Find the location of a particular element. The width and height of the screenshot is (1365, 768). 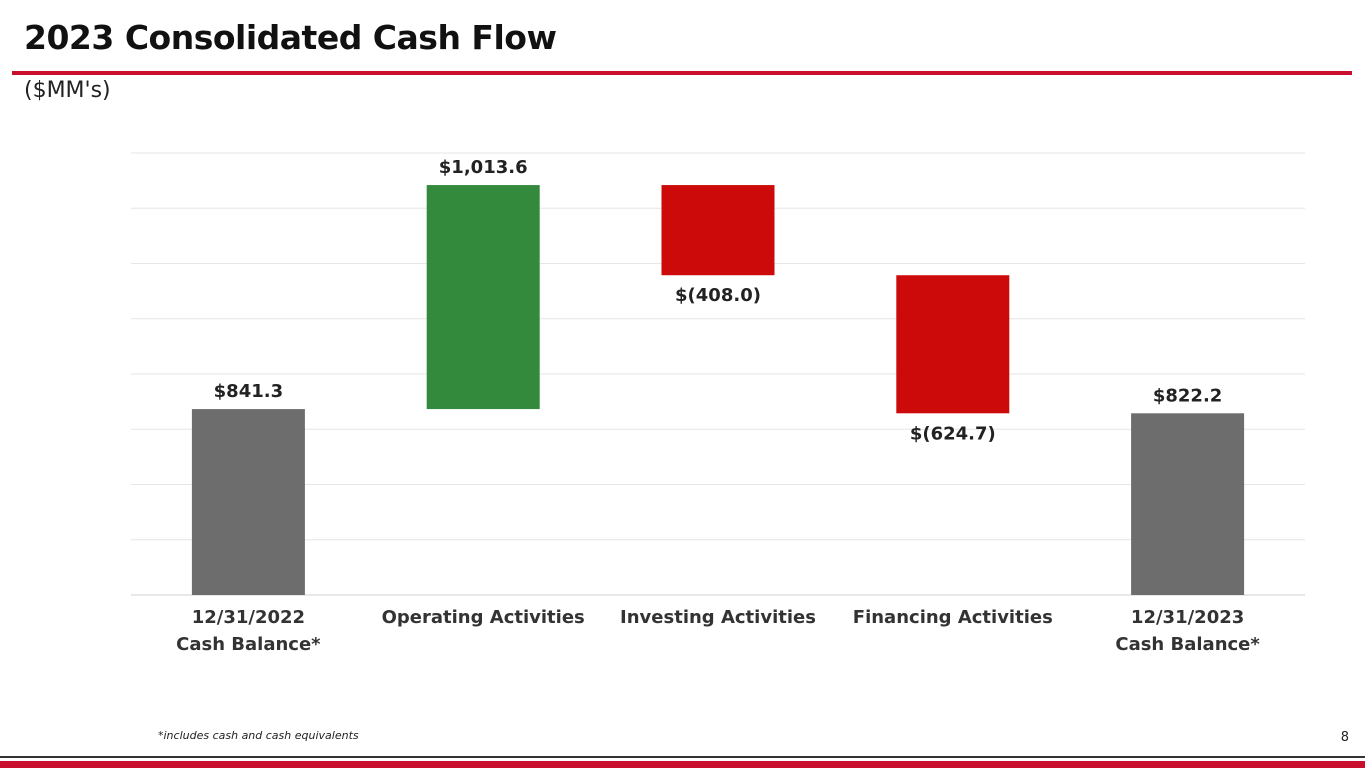

value-label: $(408.0) is located at coordinates (718, 295).